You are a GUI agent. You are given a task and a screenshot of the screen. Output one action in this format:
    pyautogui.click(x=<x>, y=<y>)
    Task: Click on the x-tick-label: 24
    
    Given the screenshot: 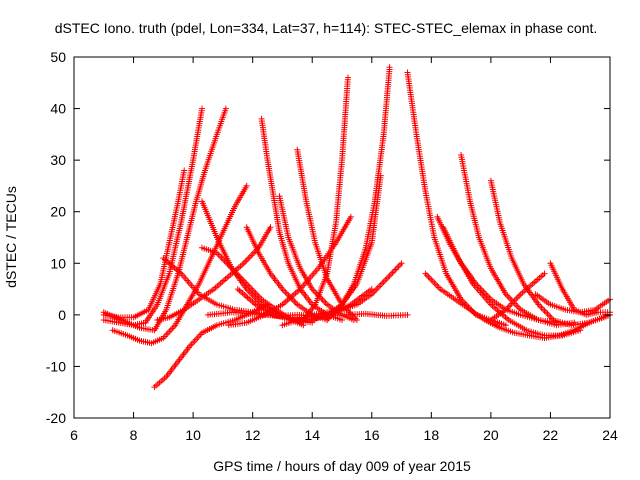 What is the action you would take?
    pyautogui.click(x=610, y=435)
    